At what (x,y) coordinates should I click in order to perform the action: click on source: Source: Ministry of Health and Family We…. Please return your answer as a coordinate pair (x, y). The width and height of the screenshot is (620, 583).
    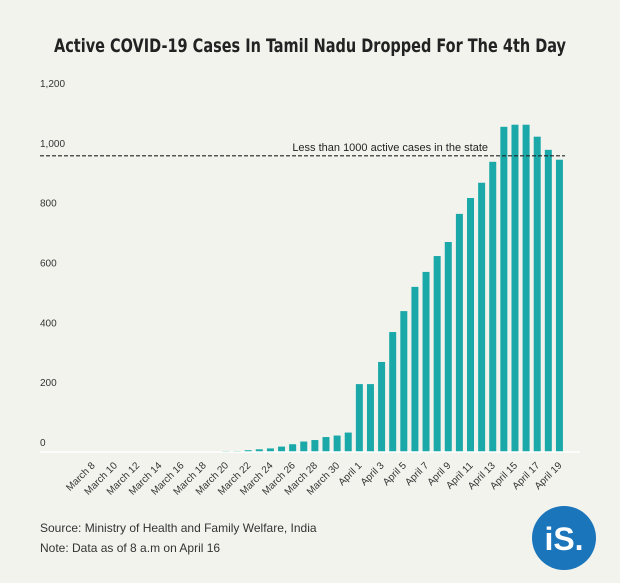
    Looking at the image, I should click on (178, 528).